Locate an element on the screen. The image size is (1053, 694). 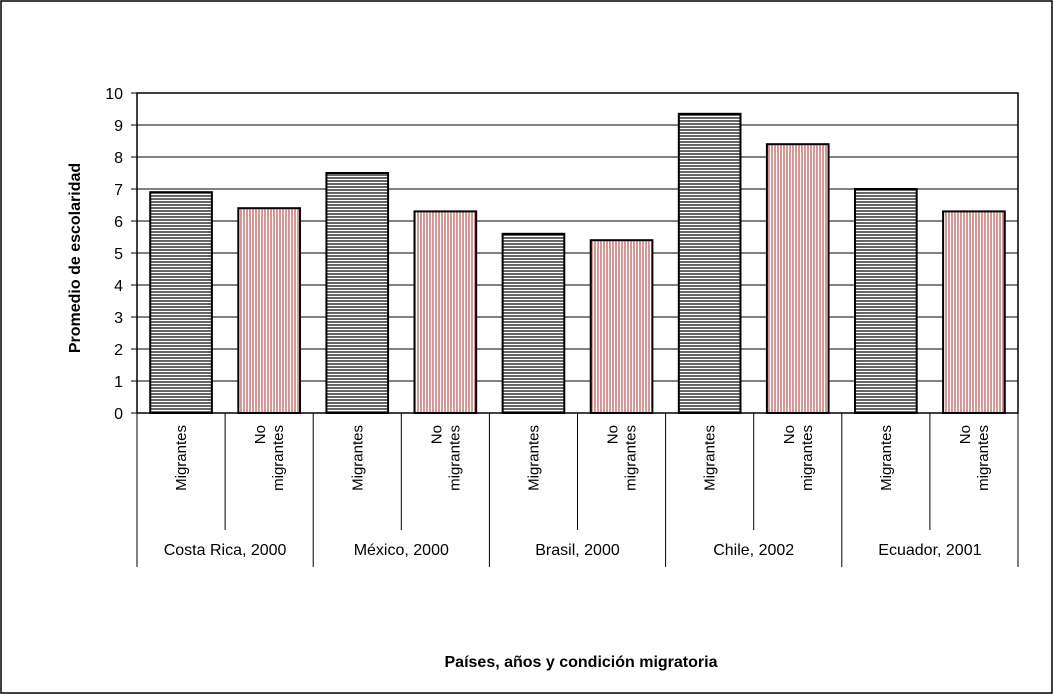
x-axis-title: Países, años y condición migratoria is located at coordinates (581, 662).